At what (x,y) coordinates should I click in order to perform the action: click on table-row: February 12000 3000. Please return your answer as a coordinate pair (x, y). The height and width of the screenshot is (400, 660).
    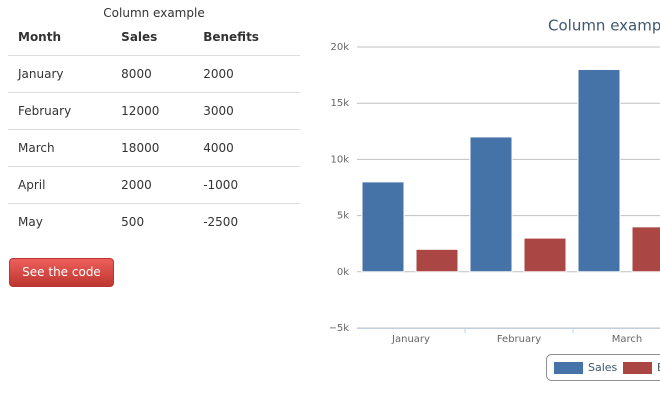
    Looking at the image, I should click on (154, 111).